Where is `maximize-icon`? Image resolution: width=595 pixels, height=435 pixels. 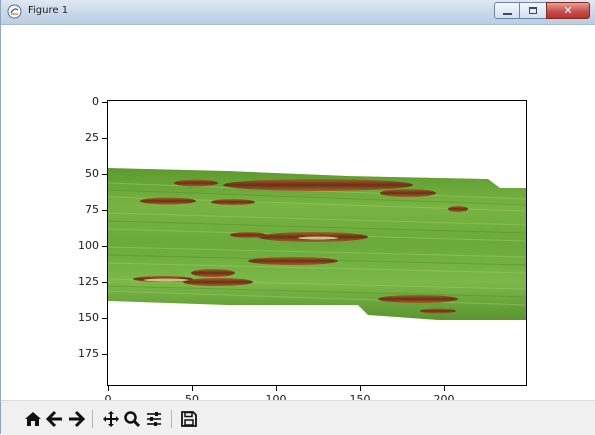
maximize-icon is located at coordinates (533, 10).